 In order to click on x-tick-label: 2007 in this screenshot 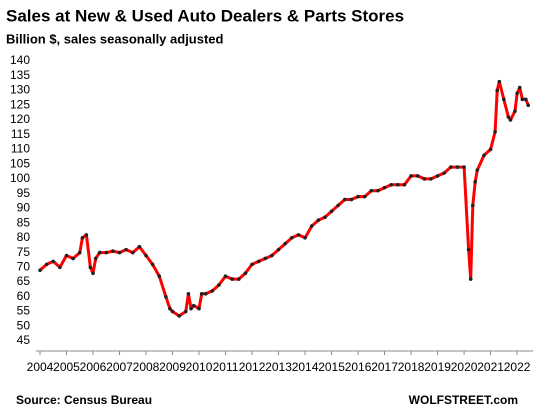, I will do `click(119, 367)`.